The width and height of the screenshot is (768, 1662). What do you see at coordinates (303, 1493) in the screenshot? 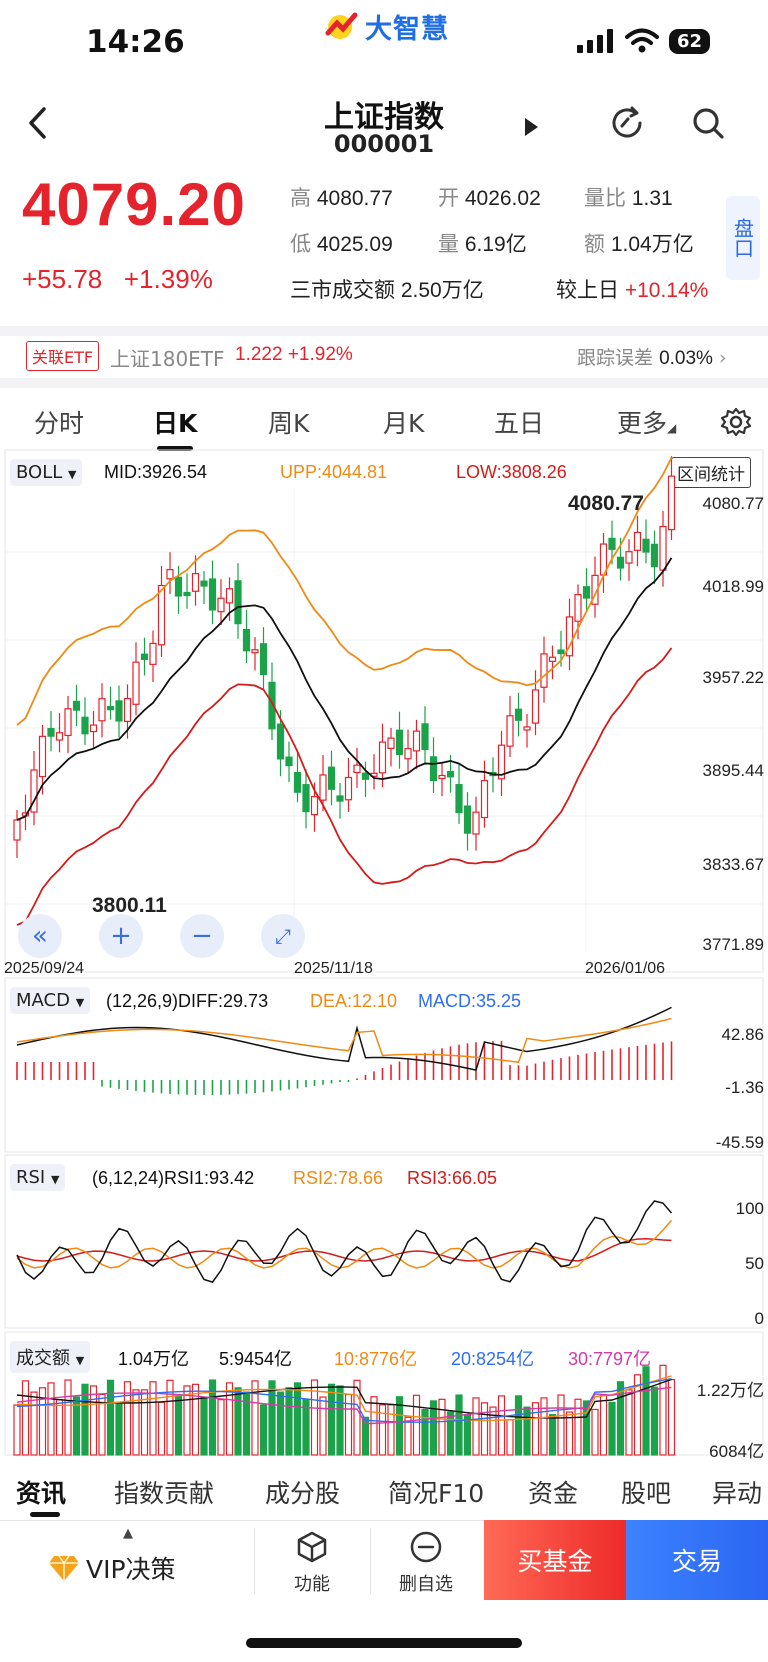
I see `tab-constituents: 成分股` at bounding box center [303, 1493].